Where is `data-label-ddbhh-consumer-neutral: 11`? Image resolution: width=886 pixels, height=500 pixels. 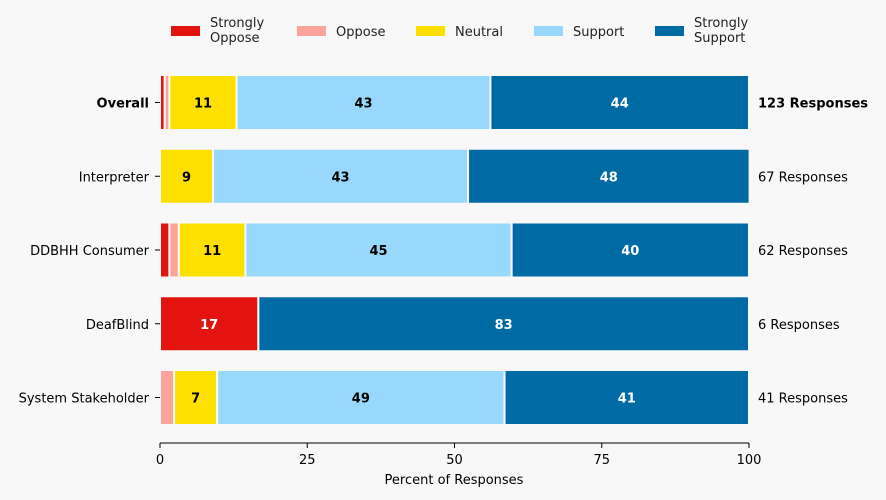 data-label-ddbhh-consumer-neutral: 11 is located at coordinates (212, 251).